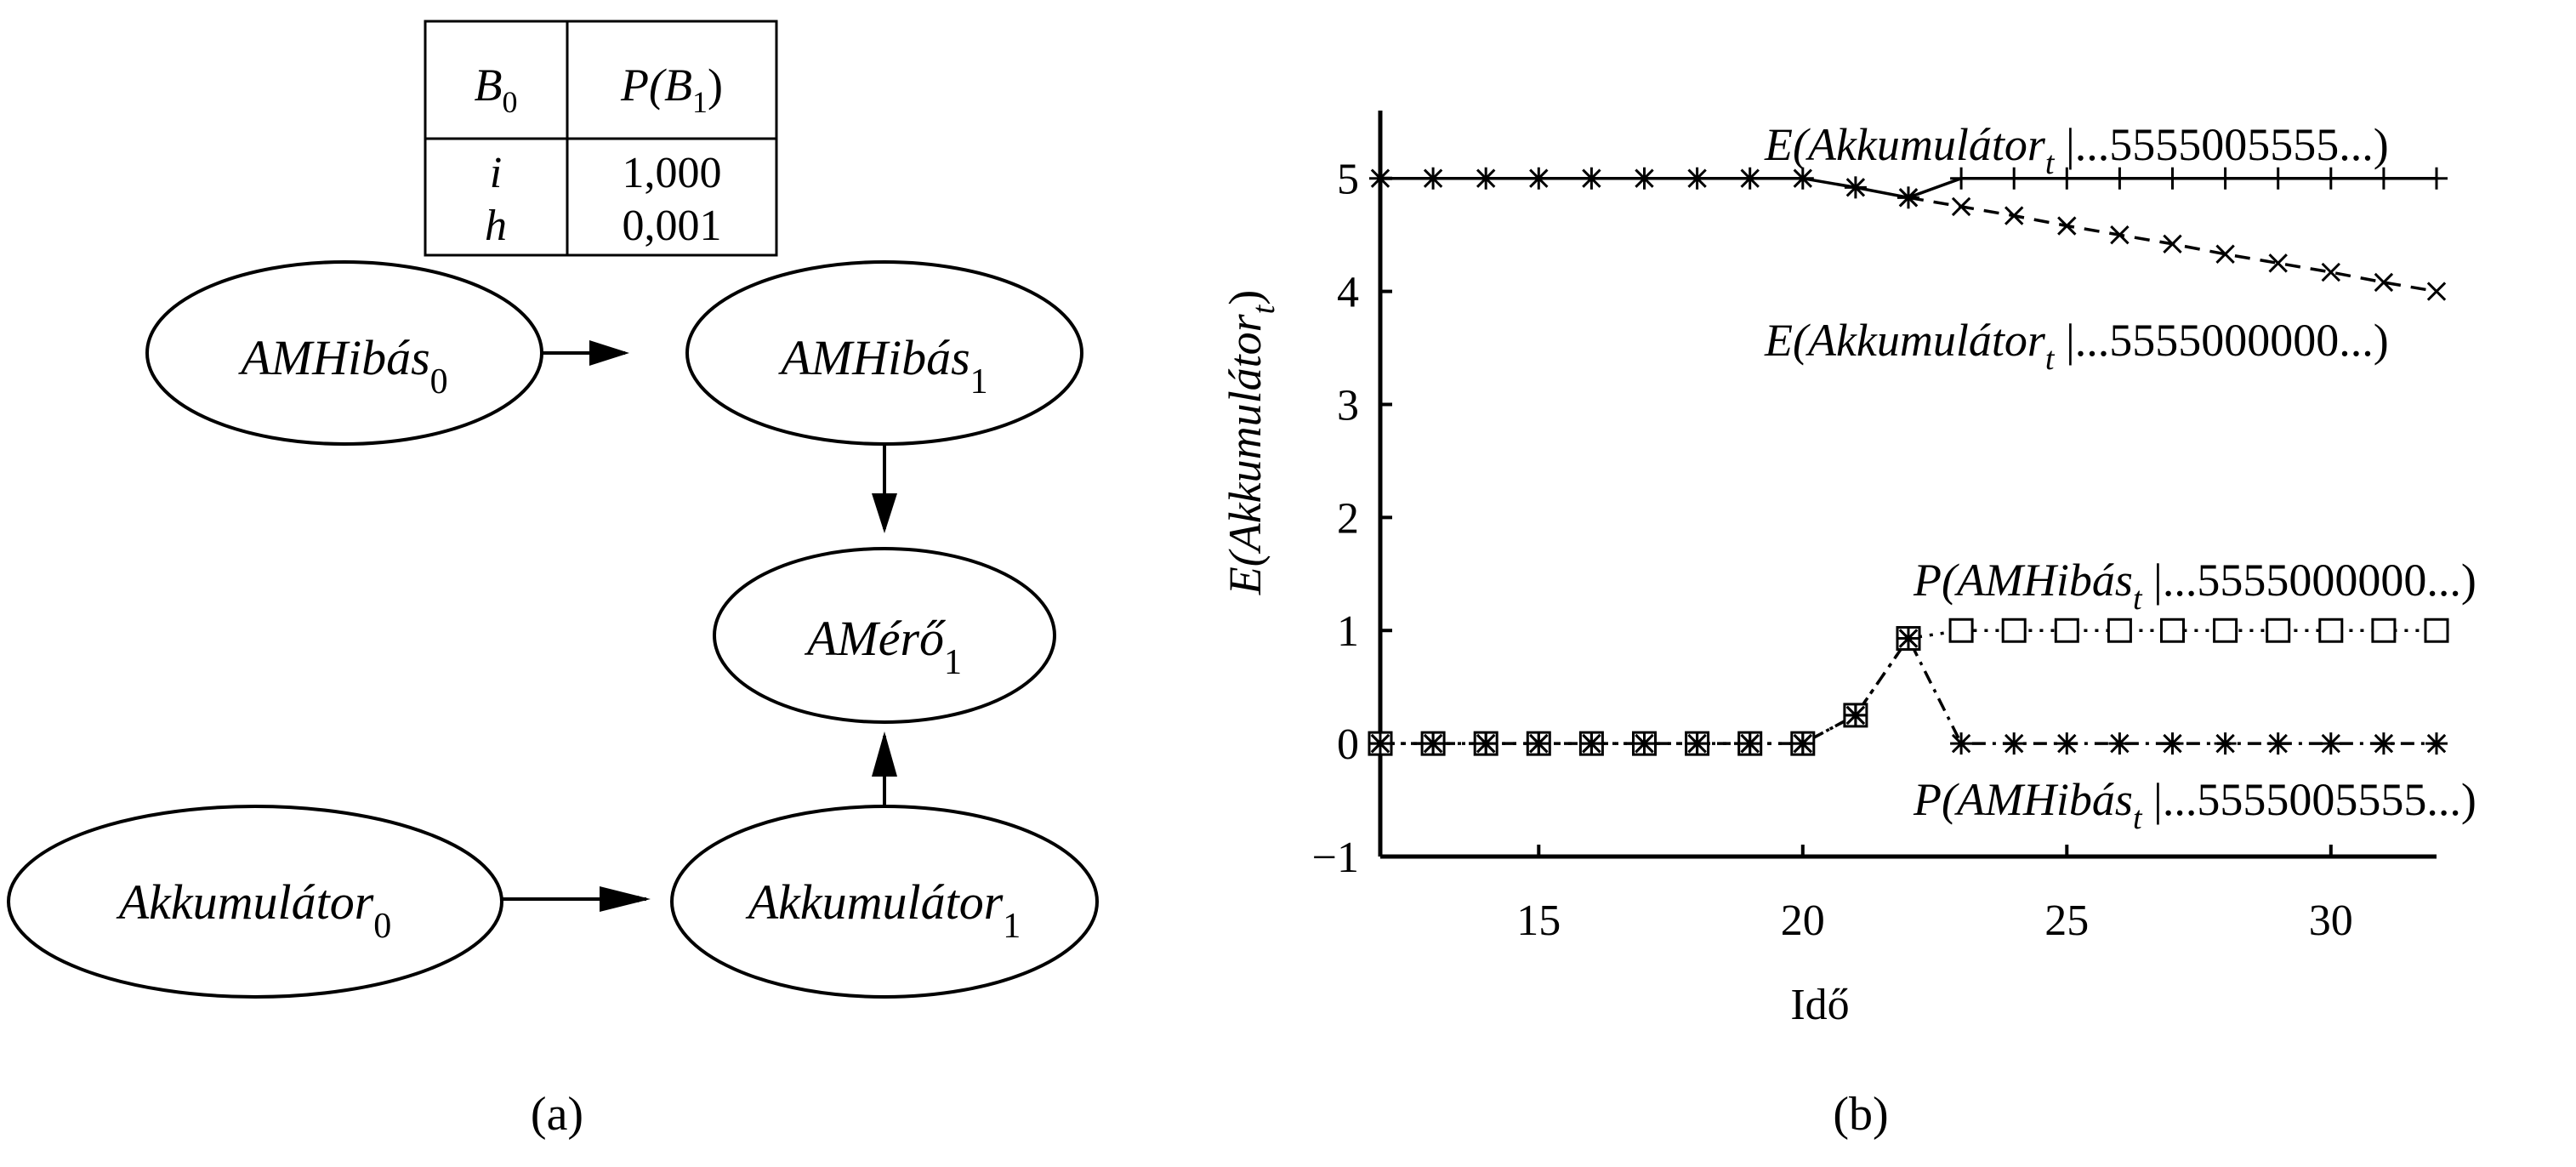  Describe the element at coordinates (2194, 805) in the screenshot. I see `series-label: P(AMHibást |...5555005555...)` at that location.